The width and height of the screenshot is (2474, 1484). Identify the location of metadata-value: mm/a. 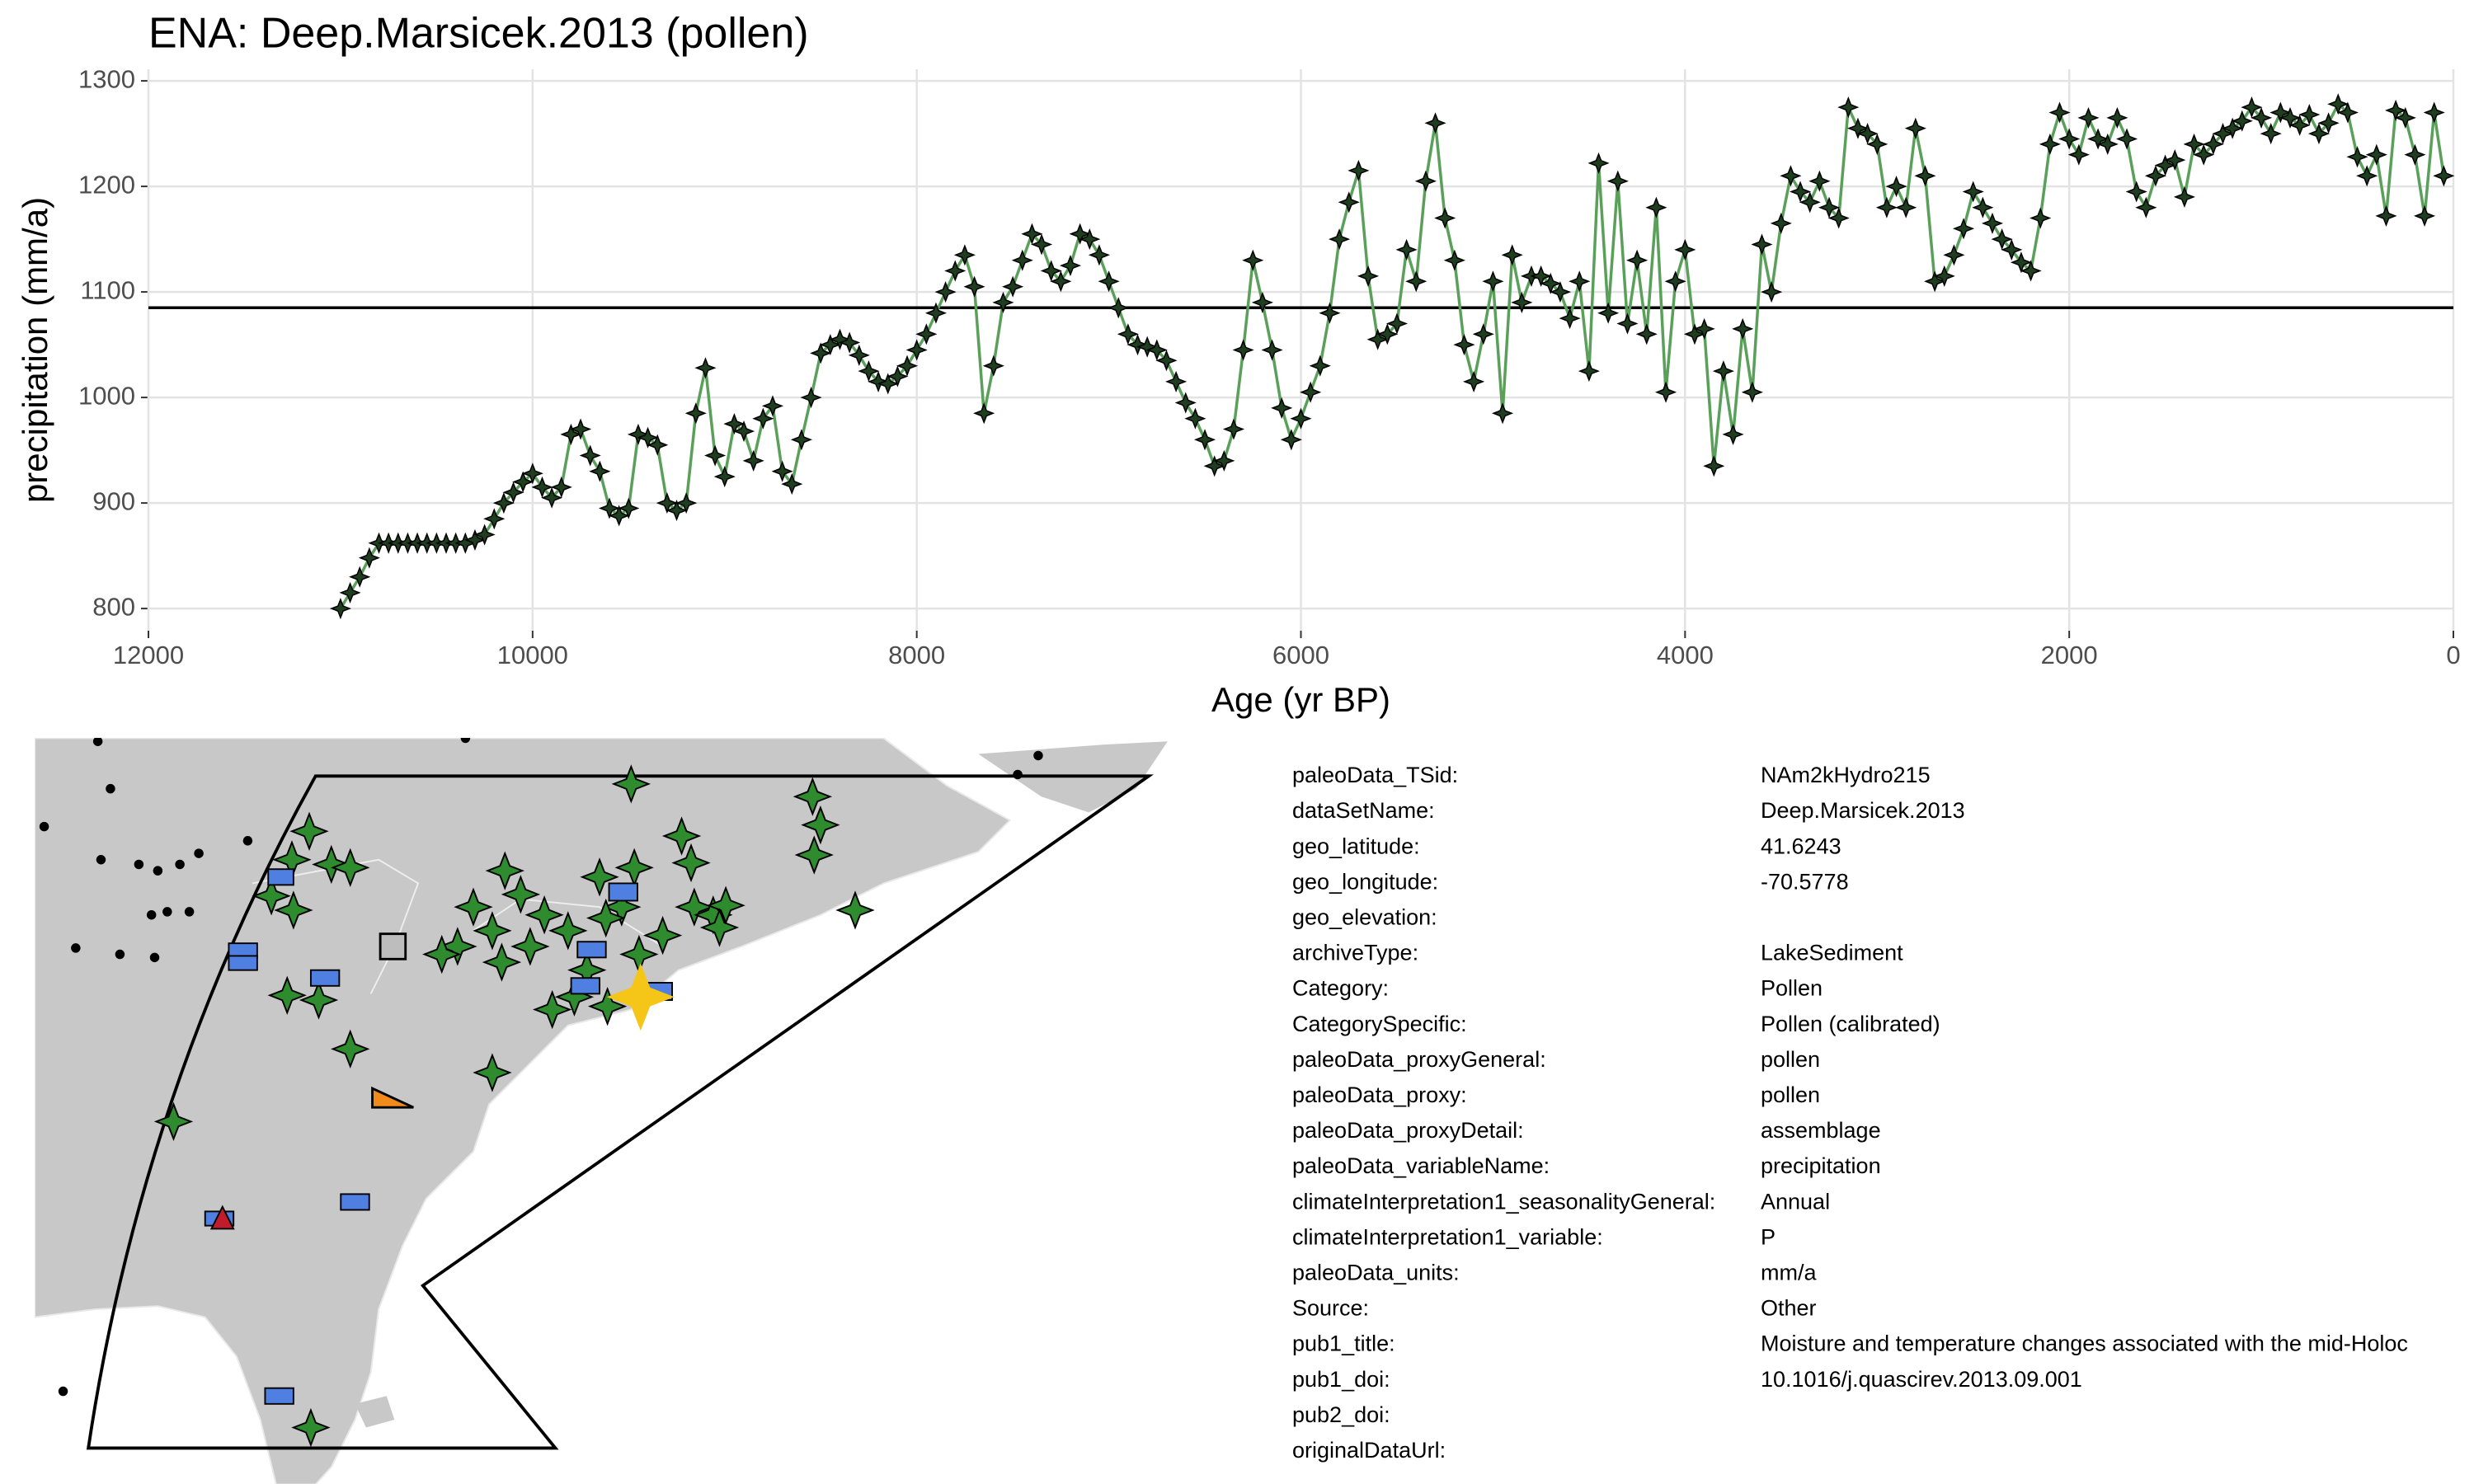
(1789, 1273).